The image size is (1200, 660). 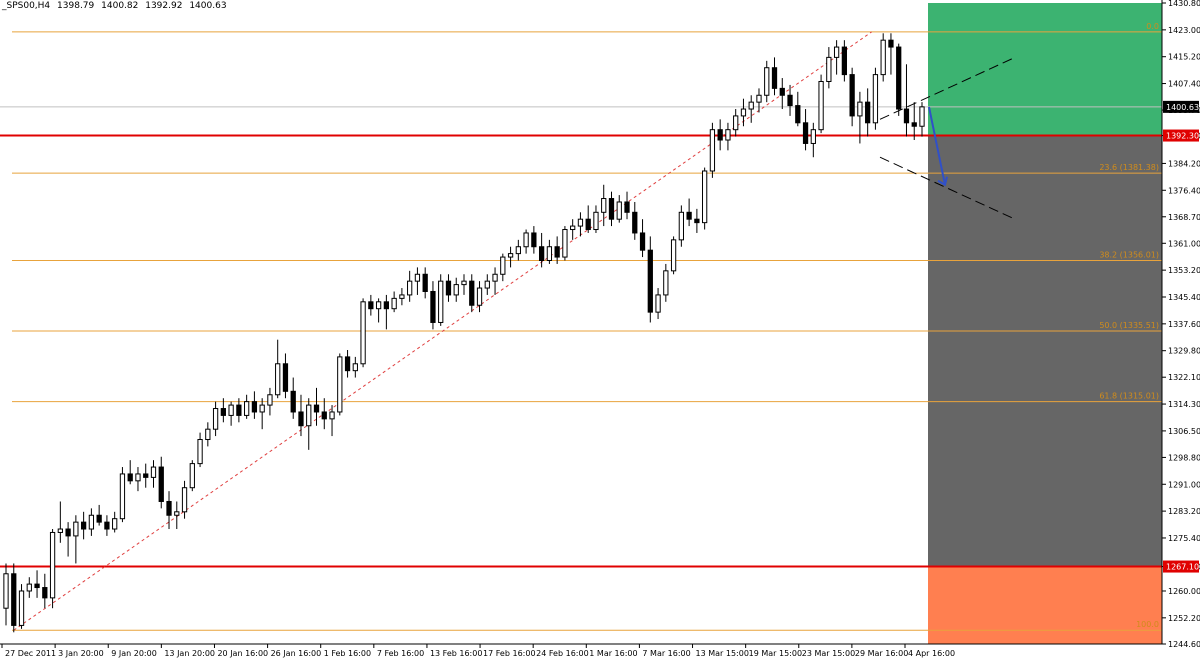 What do you see at coordinates (509, 653) in the screenshot?
I see `time-tick-label: 17 Feb 16:00` at bounding box center [509, 653].